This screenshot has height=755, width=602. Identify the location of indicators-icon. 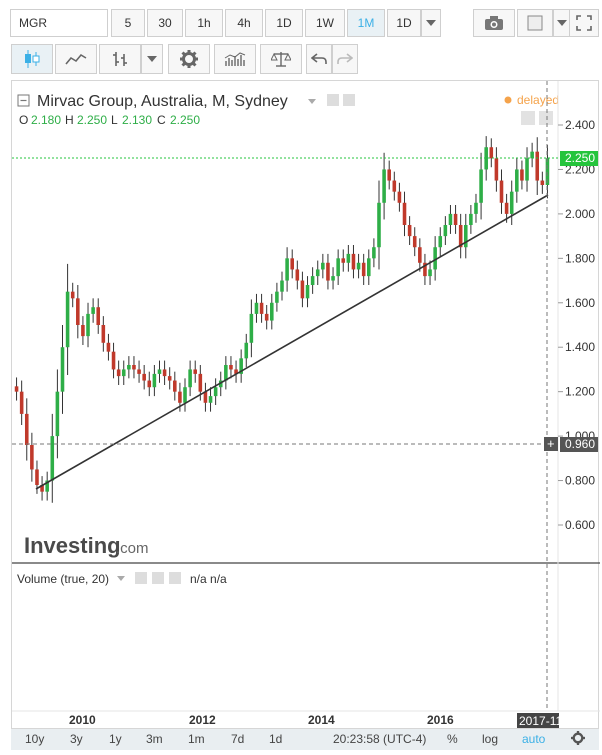
(235, 59).